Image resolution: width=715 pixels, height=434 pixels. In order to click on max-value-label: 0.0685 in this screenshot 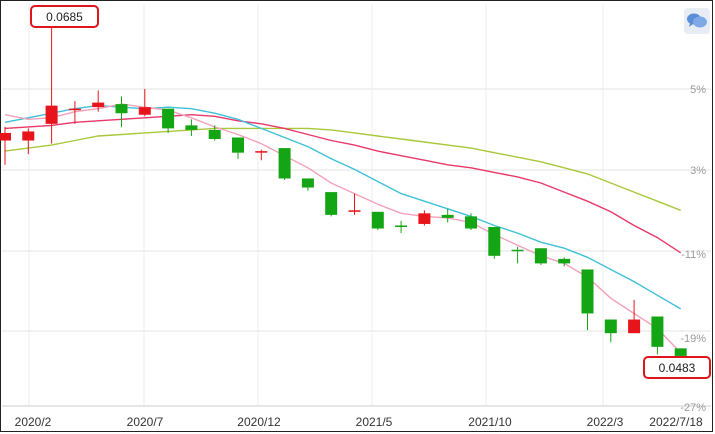, I will do `click(64, 17)`.